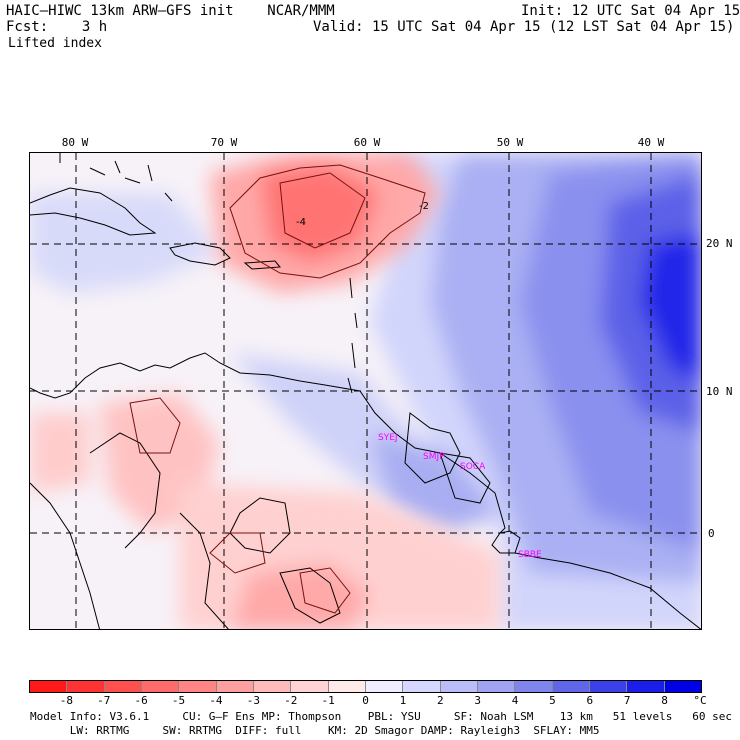  Describe the element at coordinates (75, 142) in the screenshot. I see `lon-label-80w: 80 W` at that location.